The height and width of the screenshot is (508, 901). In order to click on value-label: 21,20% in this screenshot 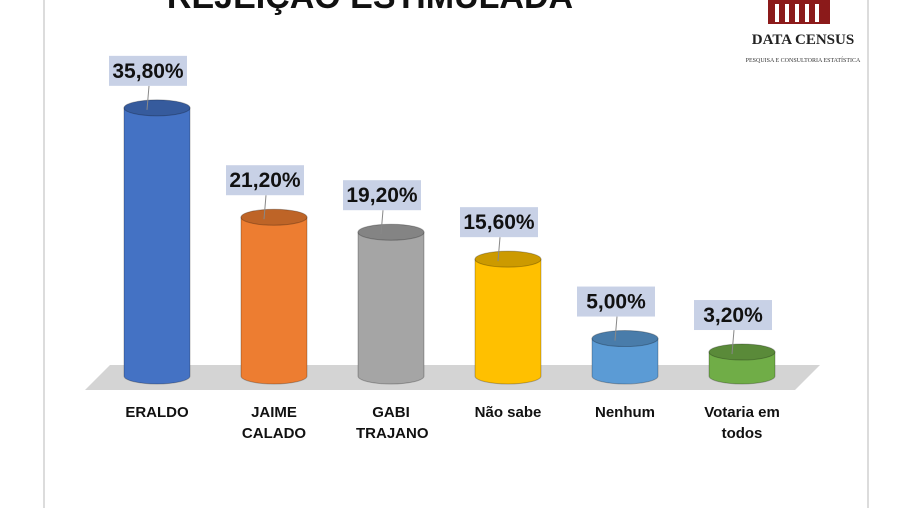, I will do `click(265, 180)`.